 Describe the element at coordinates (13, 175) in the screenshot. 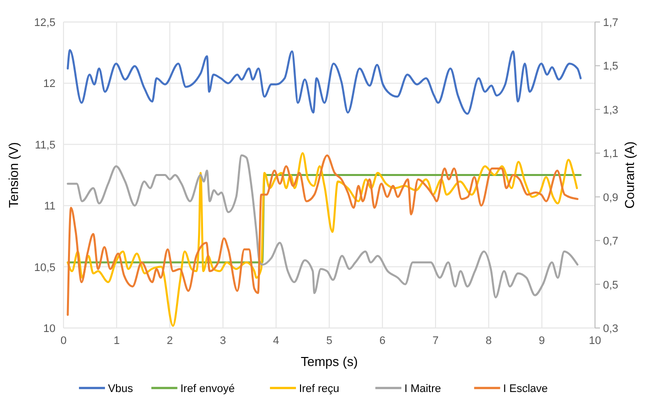

I see `y-axis-title: Tension (V)` at that location.